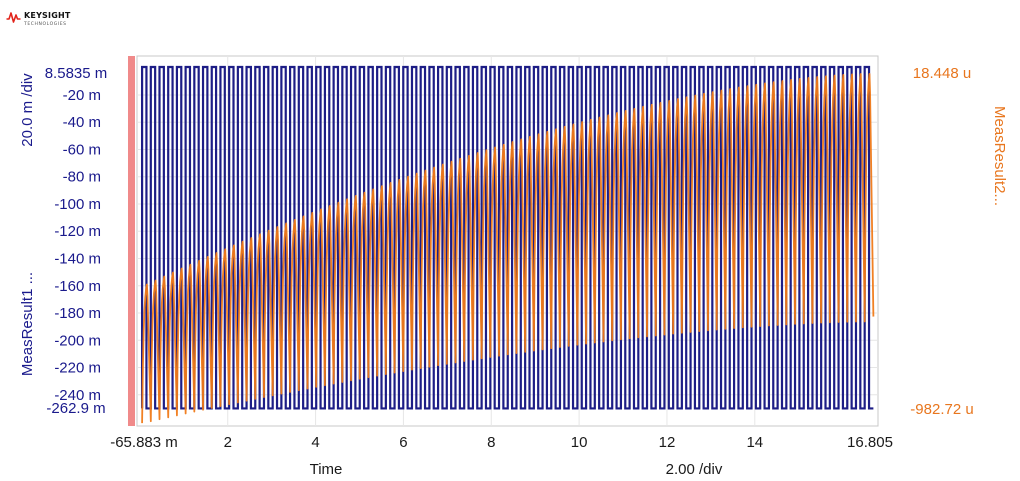 This screenshot has height=481, width=1020. Describe the element at coordinates (82, 149) in the screenshot. I see `y-left-tick-label: -60 m` at that location.